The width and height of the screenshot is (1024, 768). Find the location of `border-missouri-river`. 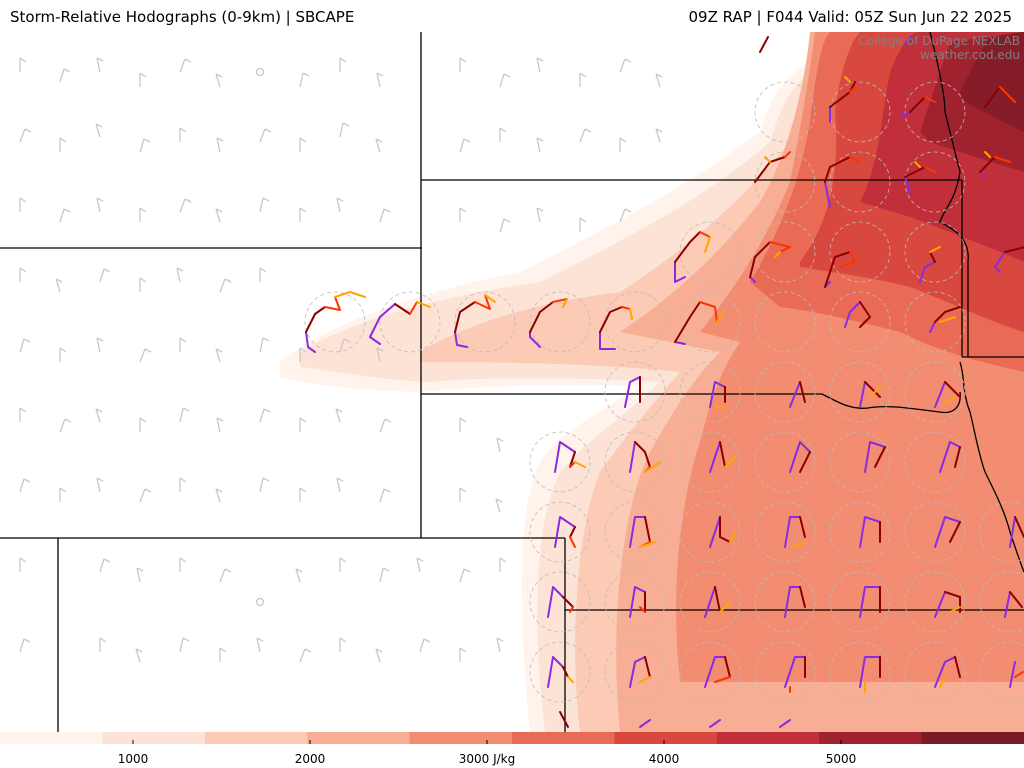

border-missouri-river is located at coordinates (991, 467).